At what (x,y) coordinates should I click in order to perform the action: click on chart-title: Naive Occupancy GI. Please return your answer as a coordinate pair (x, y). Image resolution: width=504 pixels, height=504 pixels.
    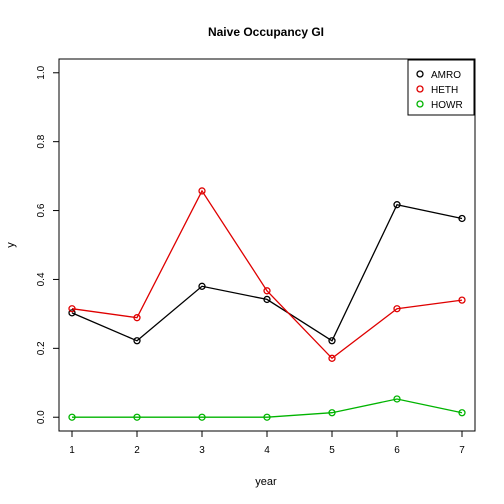
    Looking at the image, I should click on (266, 32).